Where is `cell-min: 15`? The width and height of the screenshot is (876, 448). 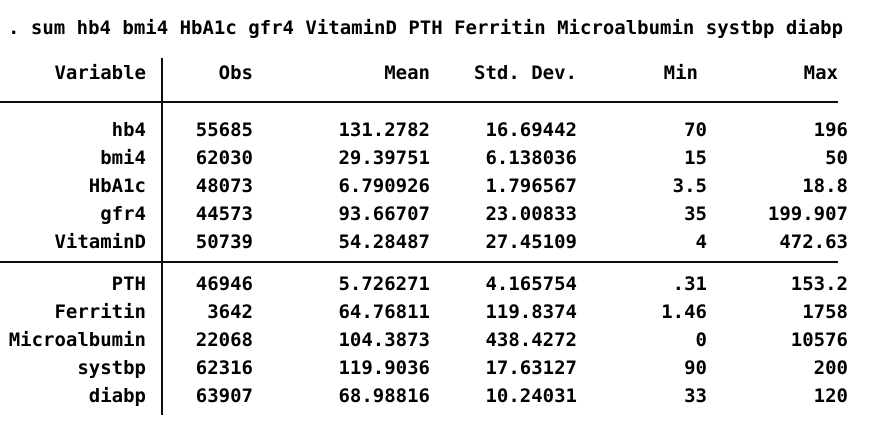 cell-min: 15 is located at coordinates (695, 158).